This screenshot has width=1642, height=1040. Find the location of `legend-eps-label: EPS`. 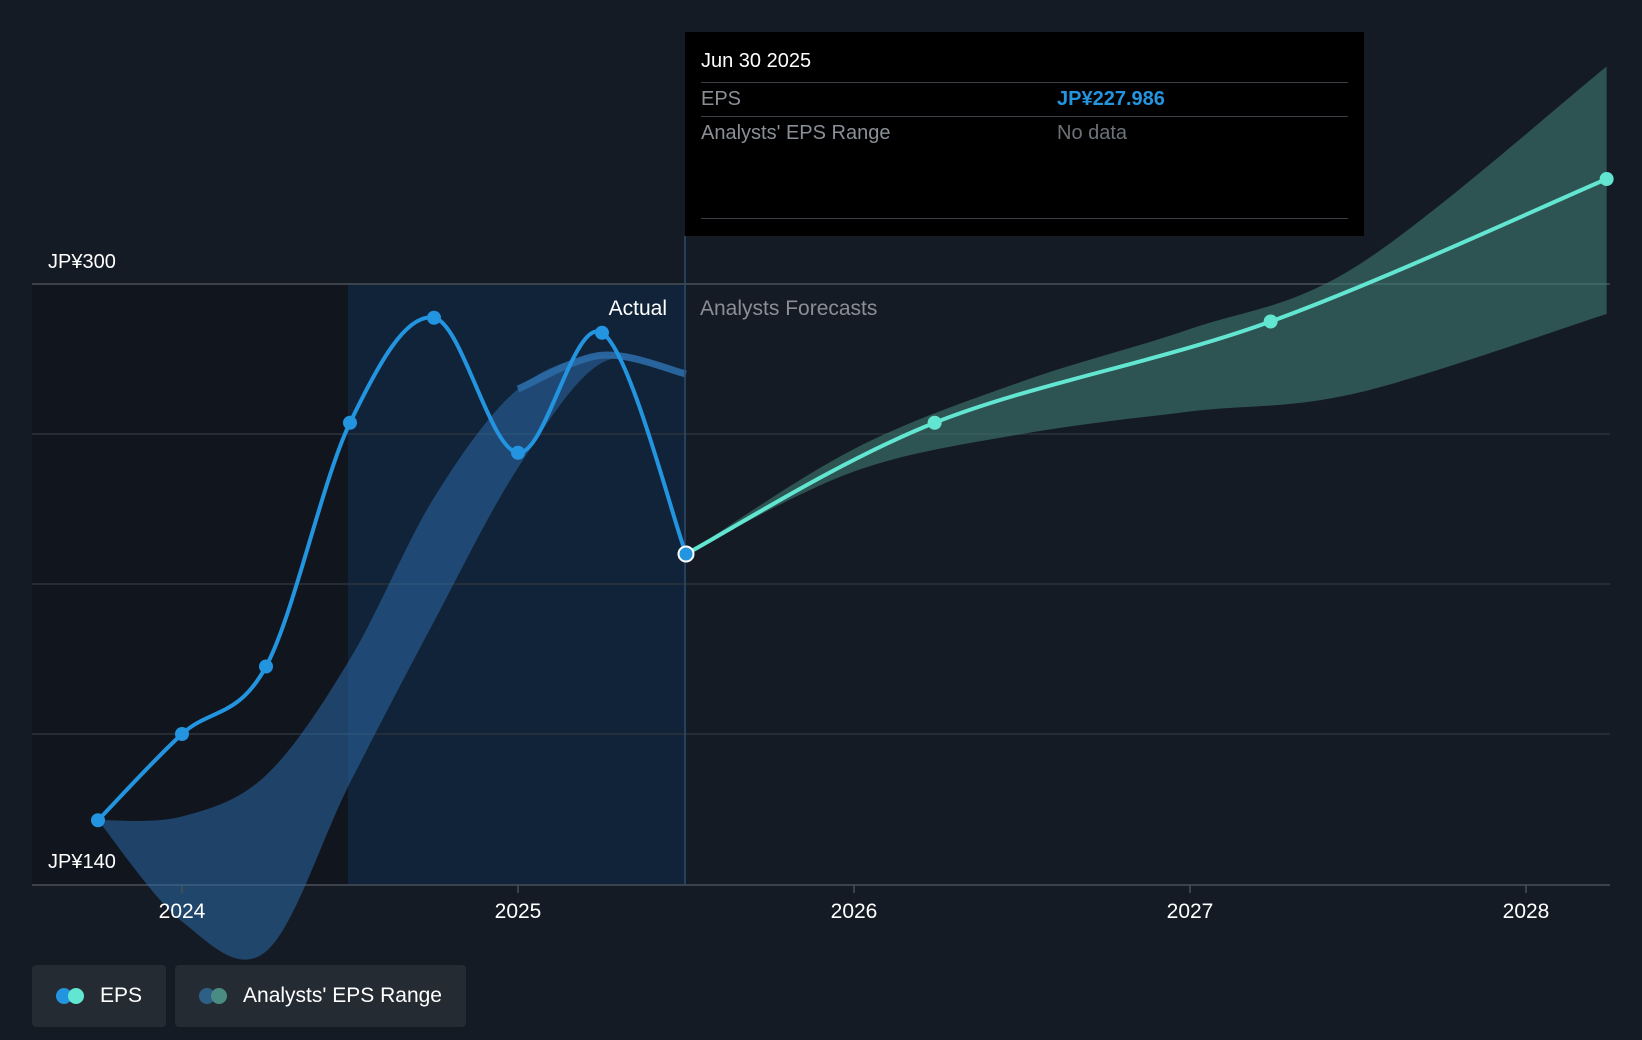

legend-eps-label: EPS is located at coordinates (121, 995).